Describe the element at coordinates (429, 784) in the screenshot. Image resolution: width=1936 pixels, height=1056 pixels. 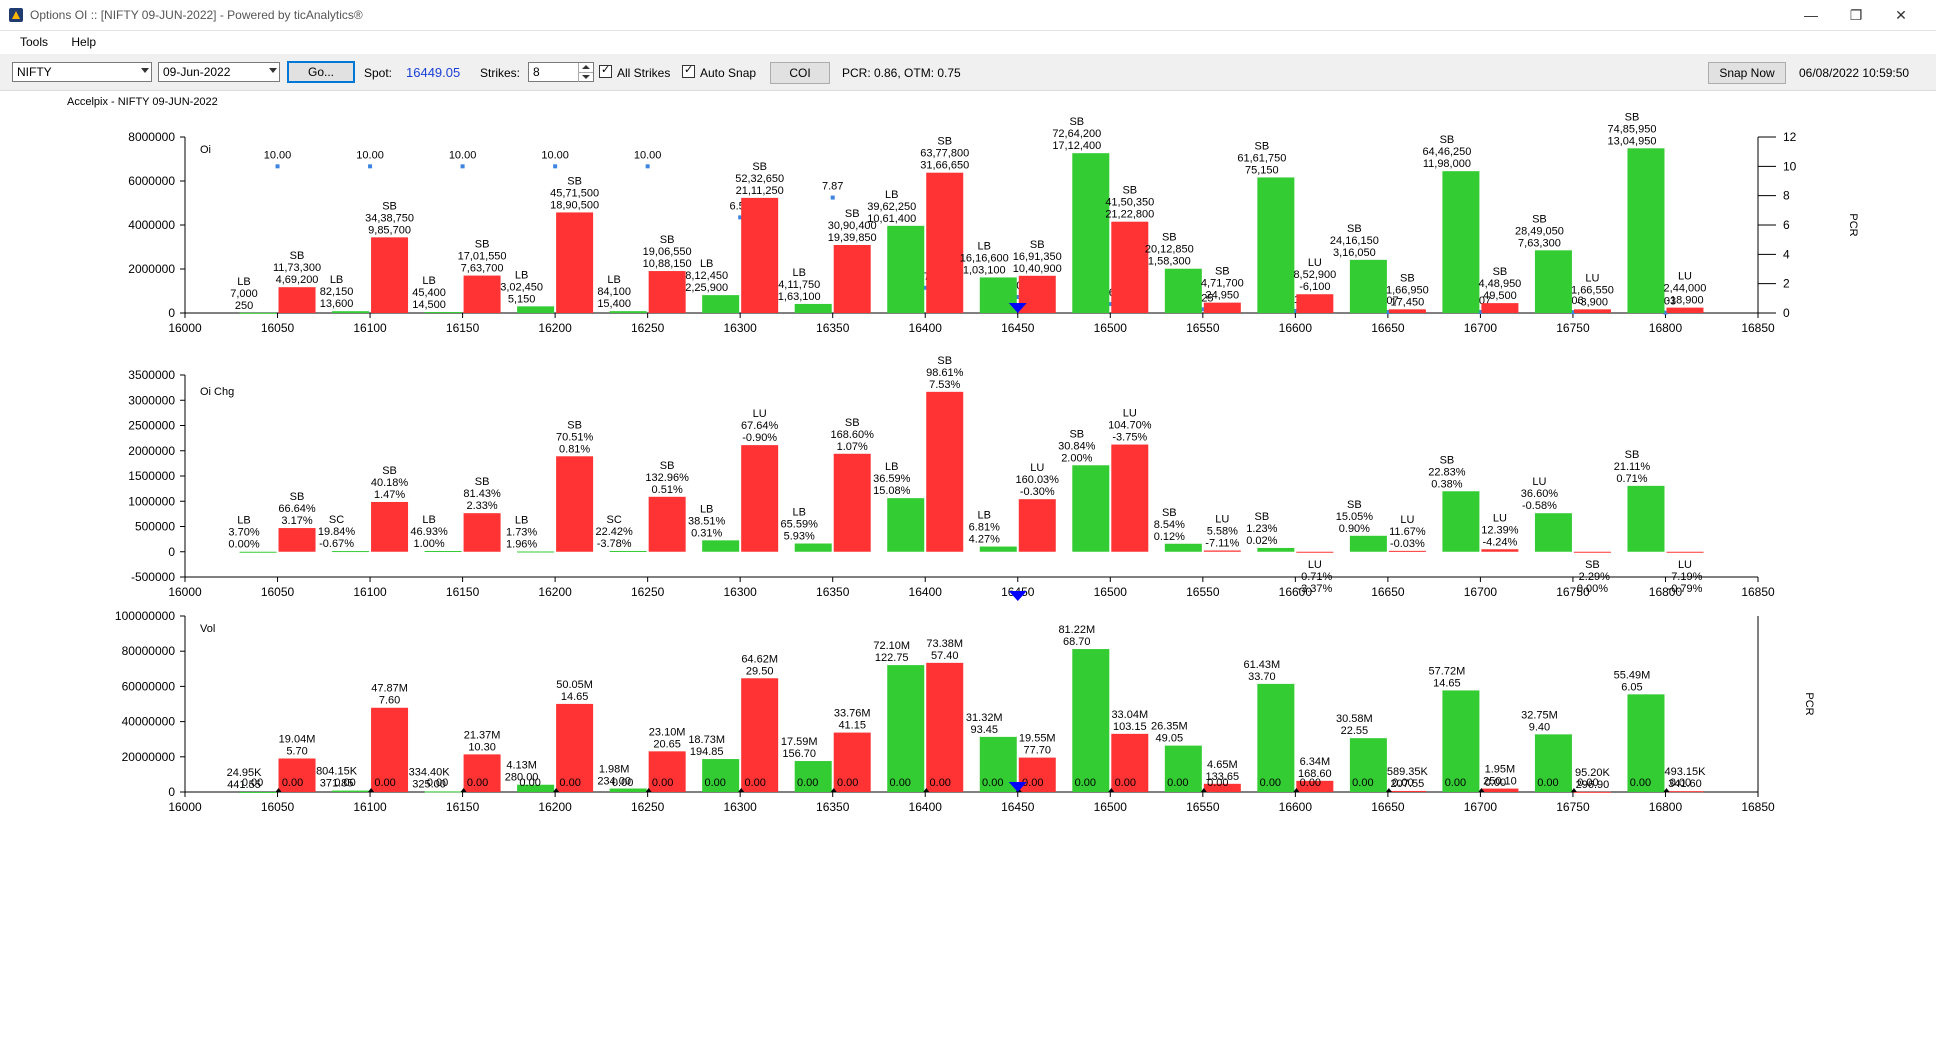
I see `call-bar-label: 325.00` at that location.